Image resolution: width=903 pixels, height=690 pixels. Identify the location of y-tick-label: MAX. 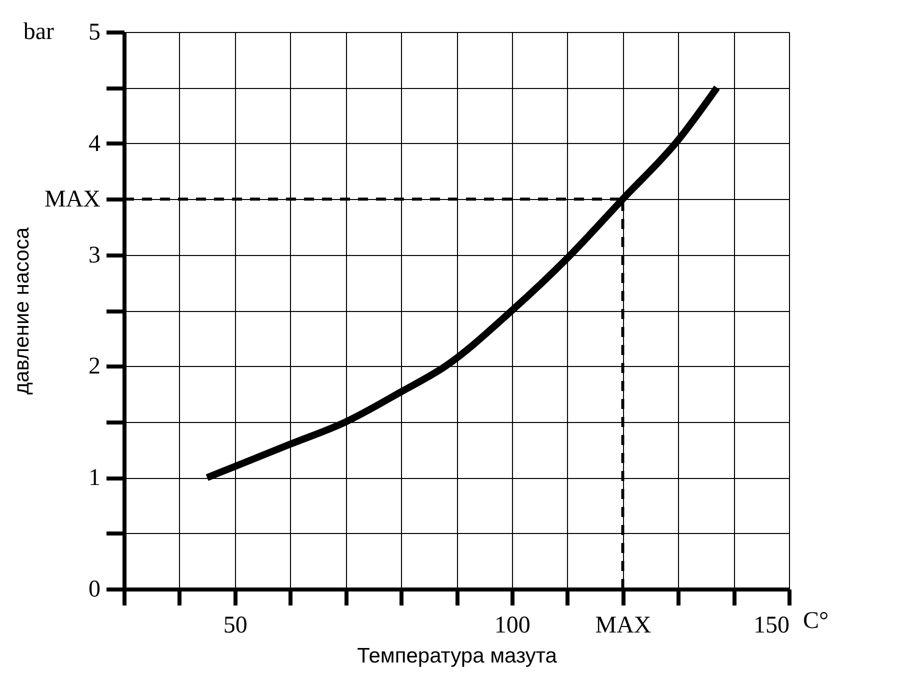
(72, 199).